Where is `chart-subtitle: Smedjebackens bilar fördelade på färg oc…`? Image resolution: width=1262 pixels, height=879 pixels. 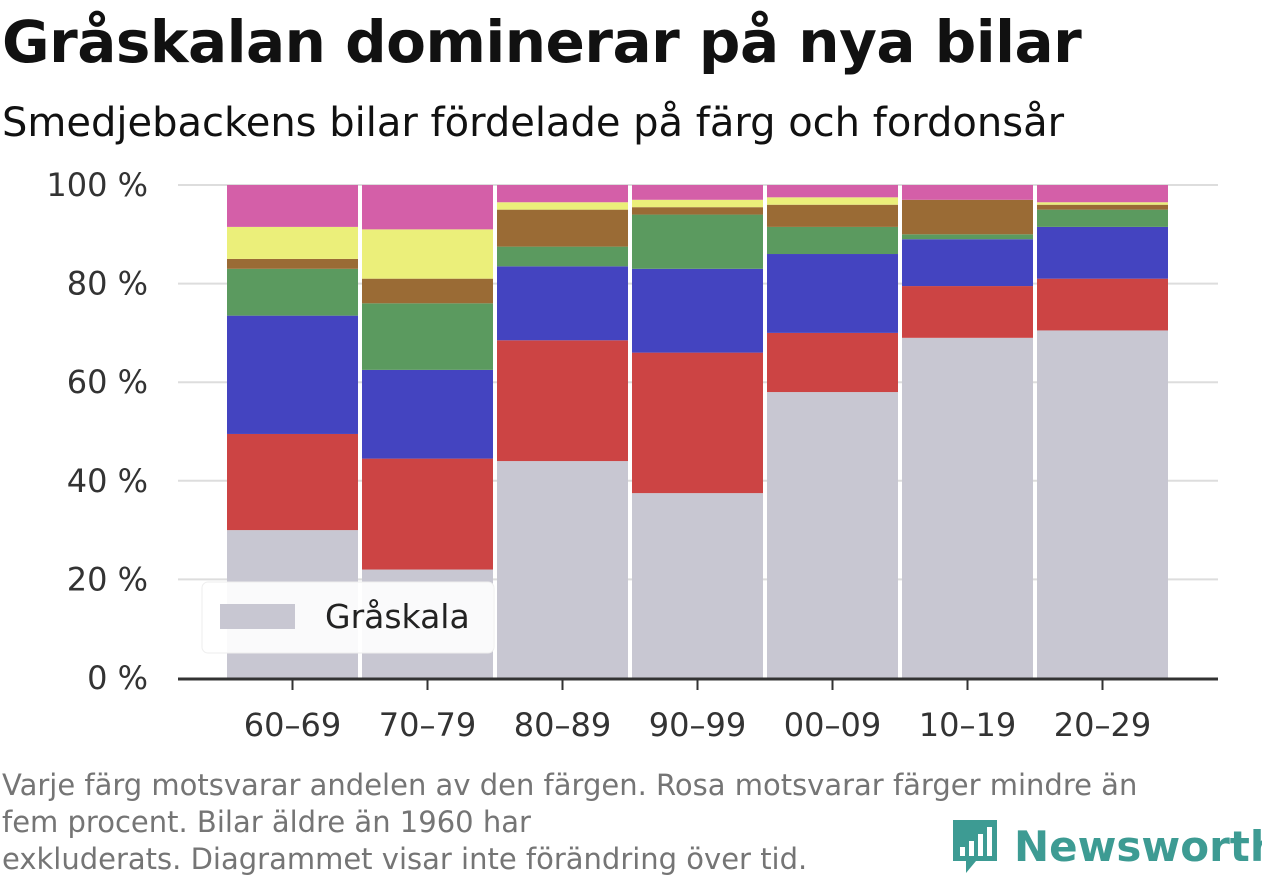 chart-subtitle: Smedjebackens bilar fördelade på färg oc… is located at coordinates (533, 123).